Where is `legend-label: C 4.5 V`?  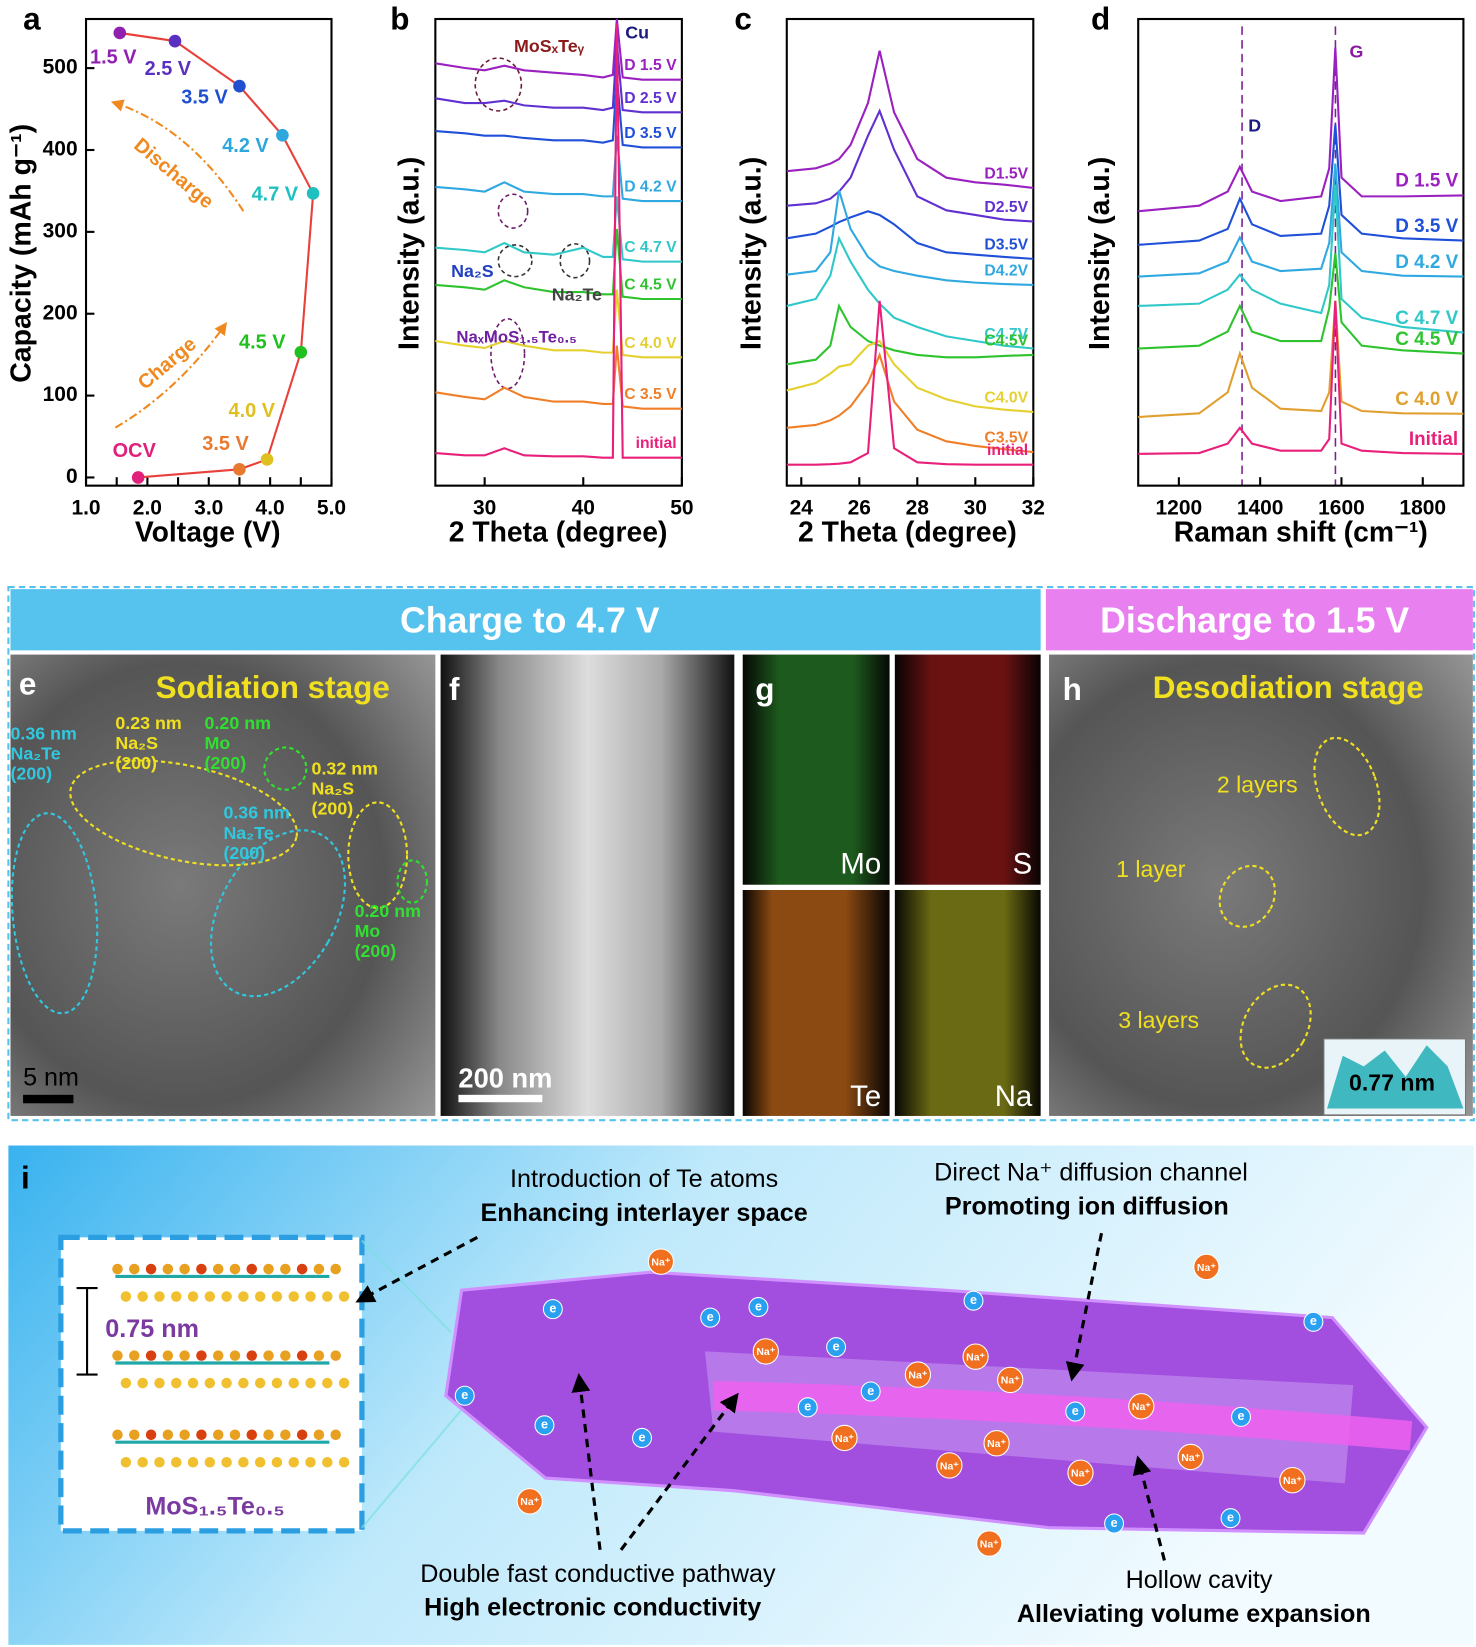
legend-label: C 4.5 V is located at coordinates (1426, 339).